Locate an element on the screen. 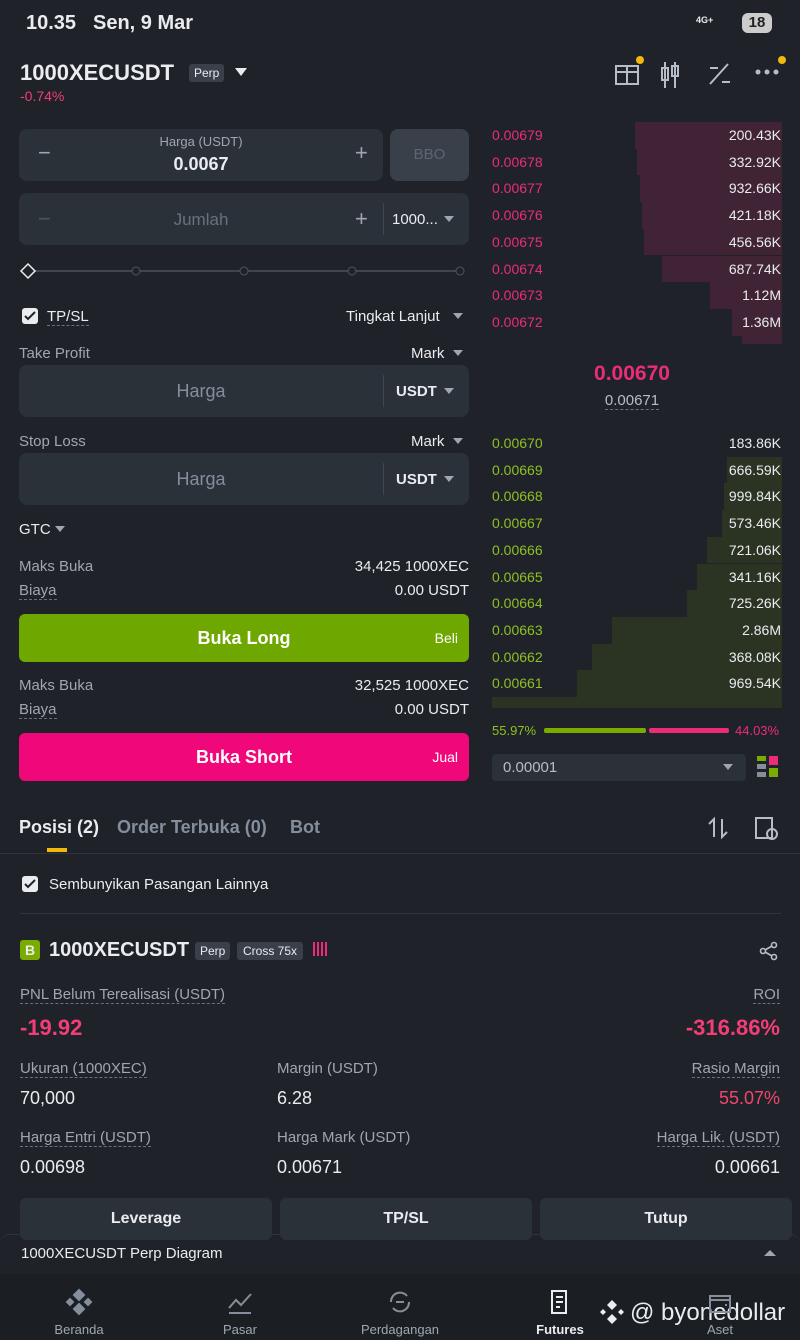  diagram-bar is located at coordinates (400, 1254).